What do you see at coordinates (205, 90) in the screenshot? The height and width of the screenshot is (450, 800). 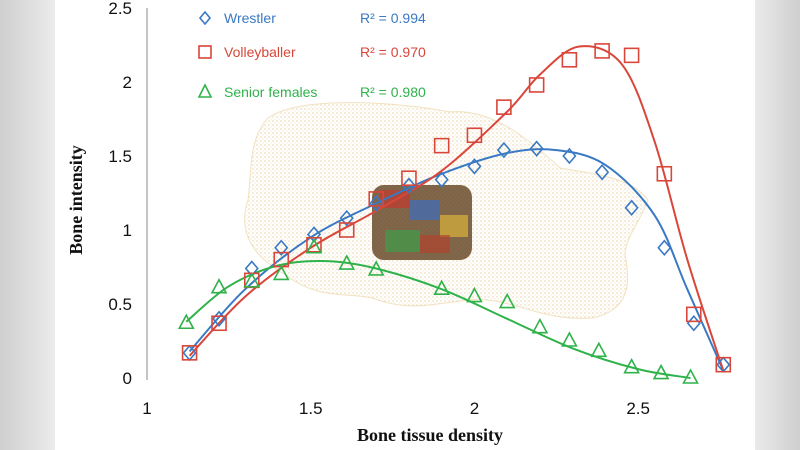 I see `senior-females-legend-marker` at bounding box center [205, 90].